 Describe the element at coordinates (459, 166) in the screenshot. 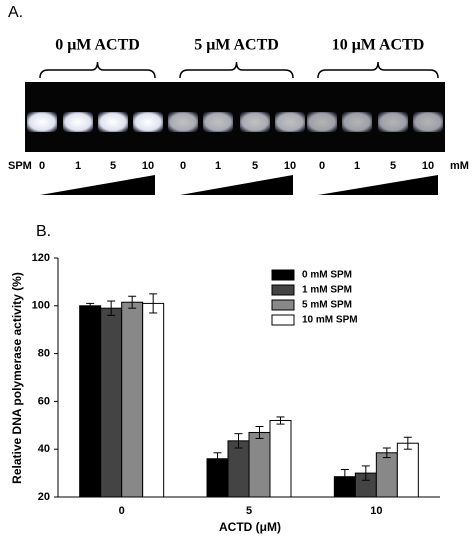

I see `unit-label: mM` at that location.